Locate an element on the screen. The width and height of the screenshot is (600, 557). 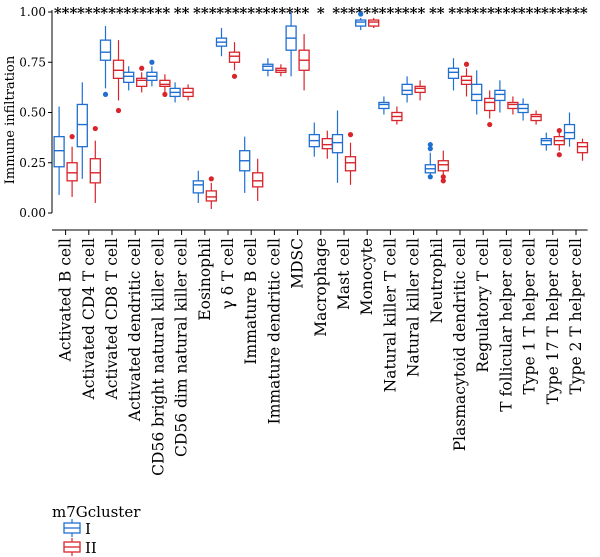
y-tick-label: 0.00 is located at coordinates (32, 213).